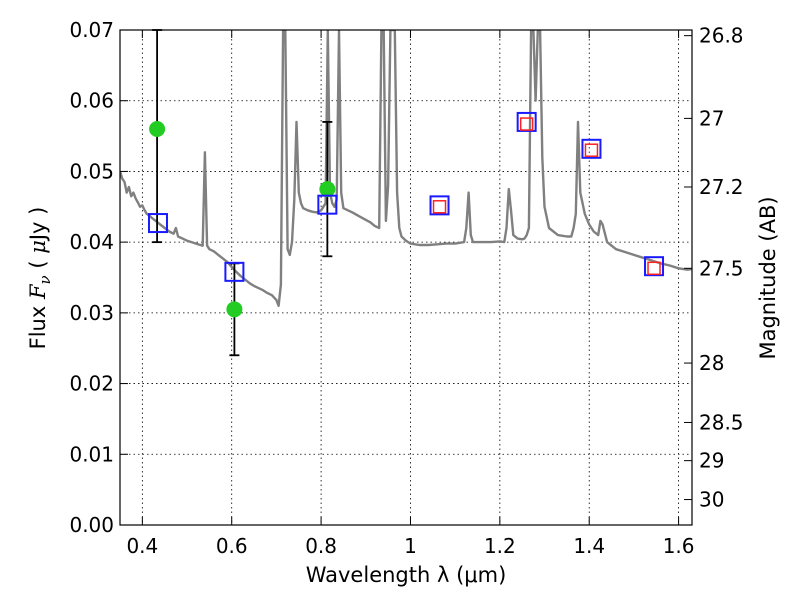 The image size is (800, 600). I want to click on y-tick-label: 0.03, so click(91, 313).